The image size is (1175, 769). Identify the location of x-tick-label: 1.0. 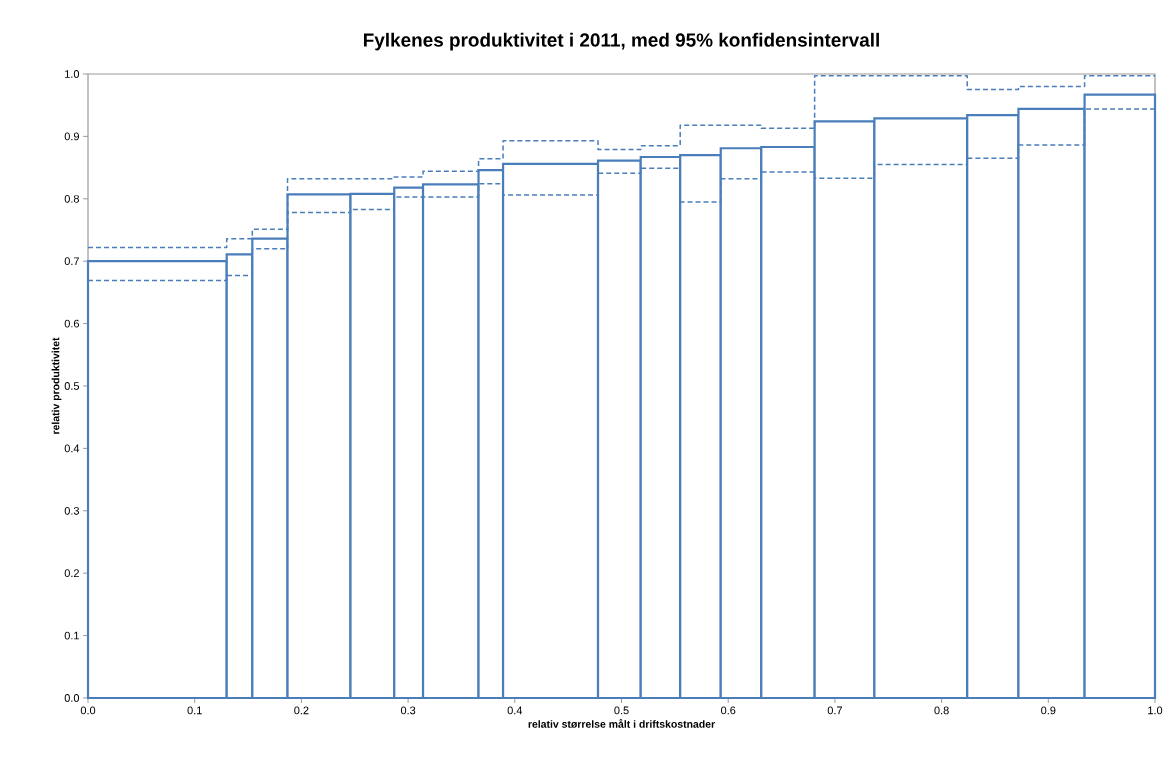
(1155, 710).